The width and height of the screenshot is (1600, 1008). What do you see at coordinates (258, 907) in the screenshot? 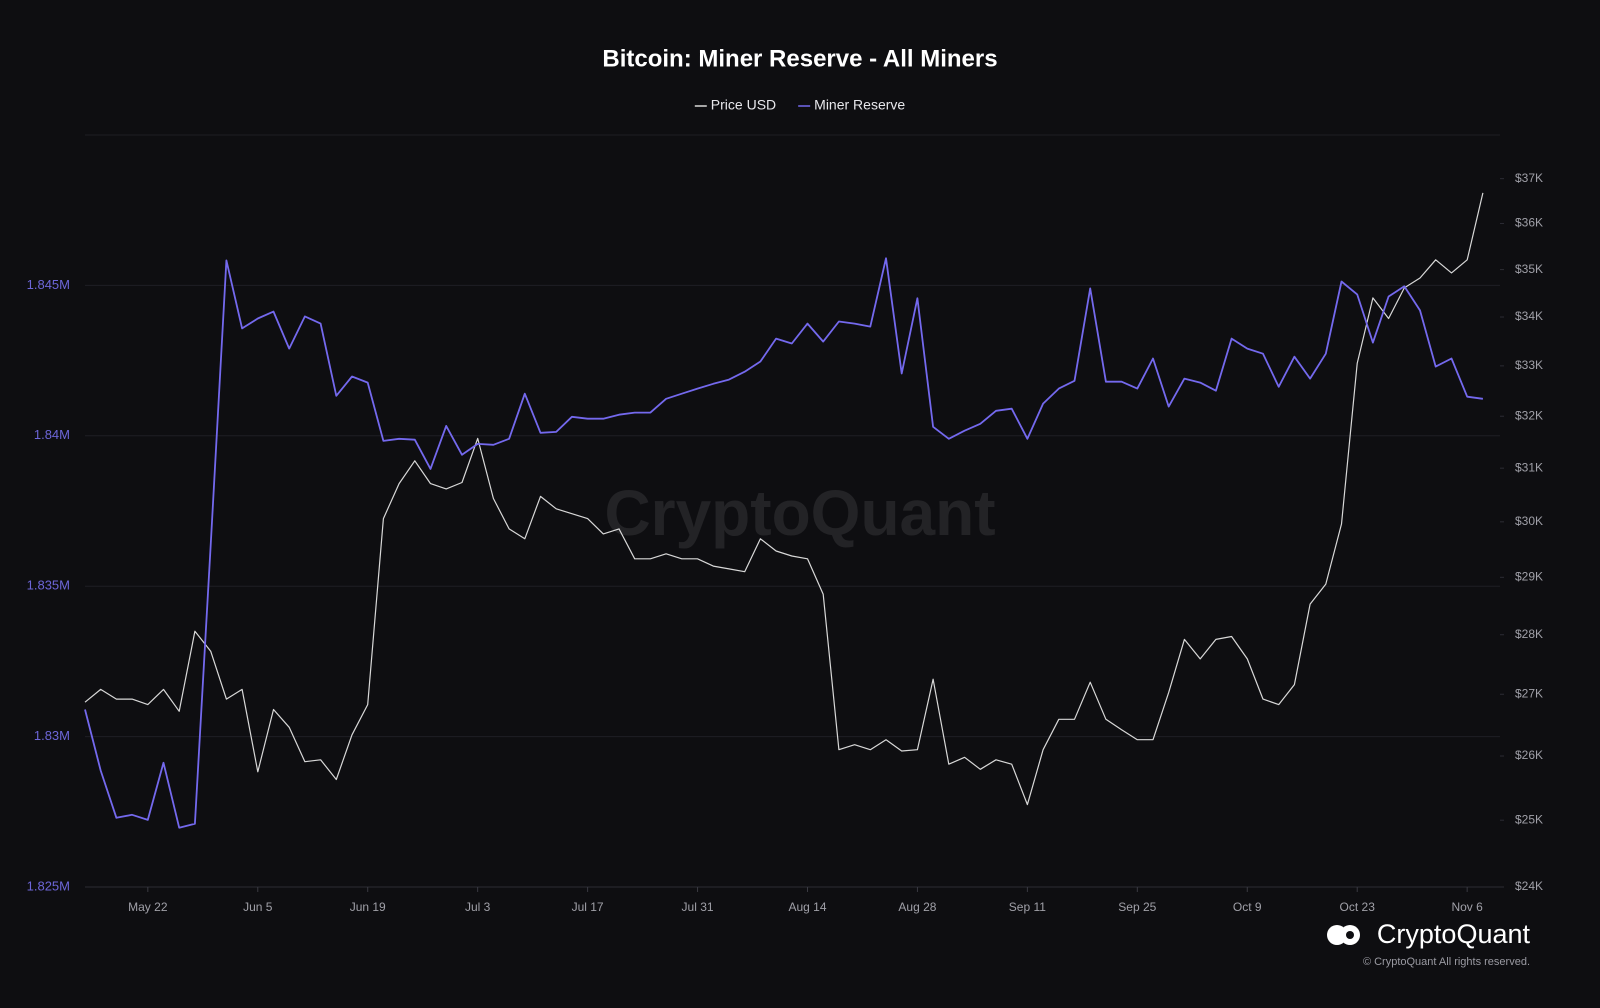
I see `x-tick-label: Jun 5` at bounding box center [258, 907].